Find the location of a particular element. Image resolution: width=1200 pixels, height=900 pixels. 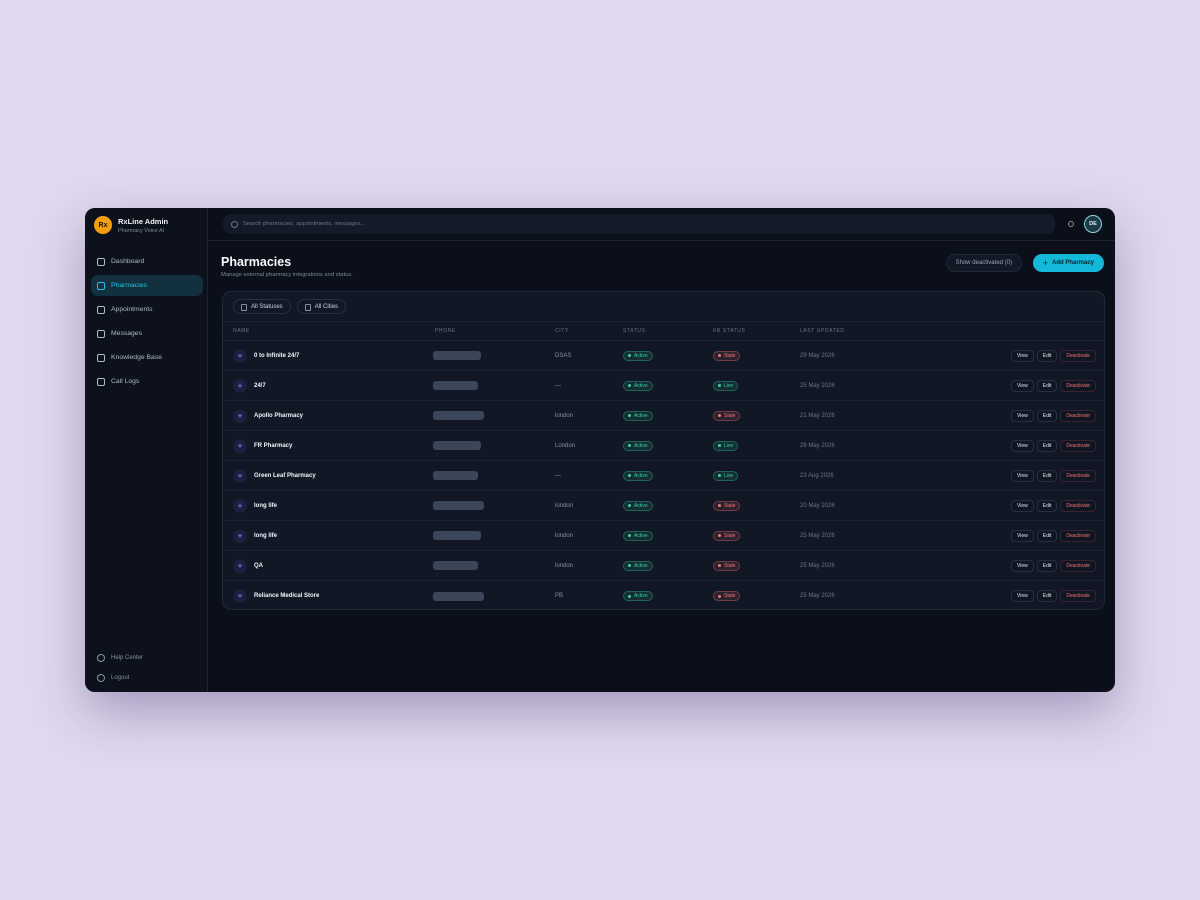

name-cell: + Green Leaf Pharmacy is located at coordinates (334, 475).